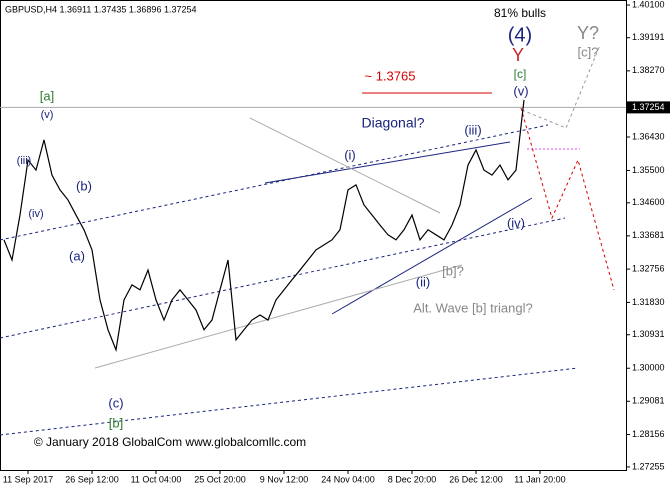  What do you see at coordinates (284, 479) in the screenshot?
I see `x-tick-label: 9 Nov 12:00` at bounding box center [284, 479].